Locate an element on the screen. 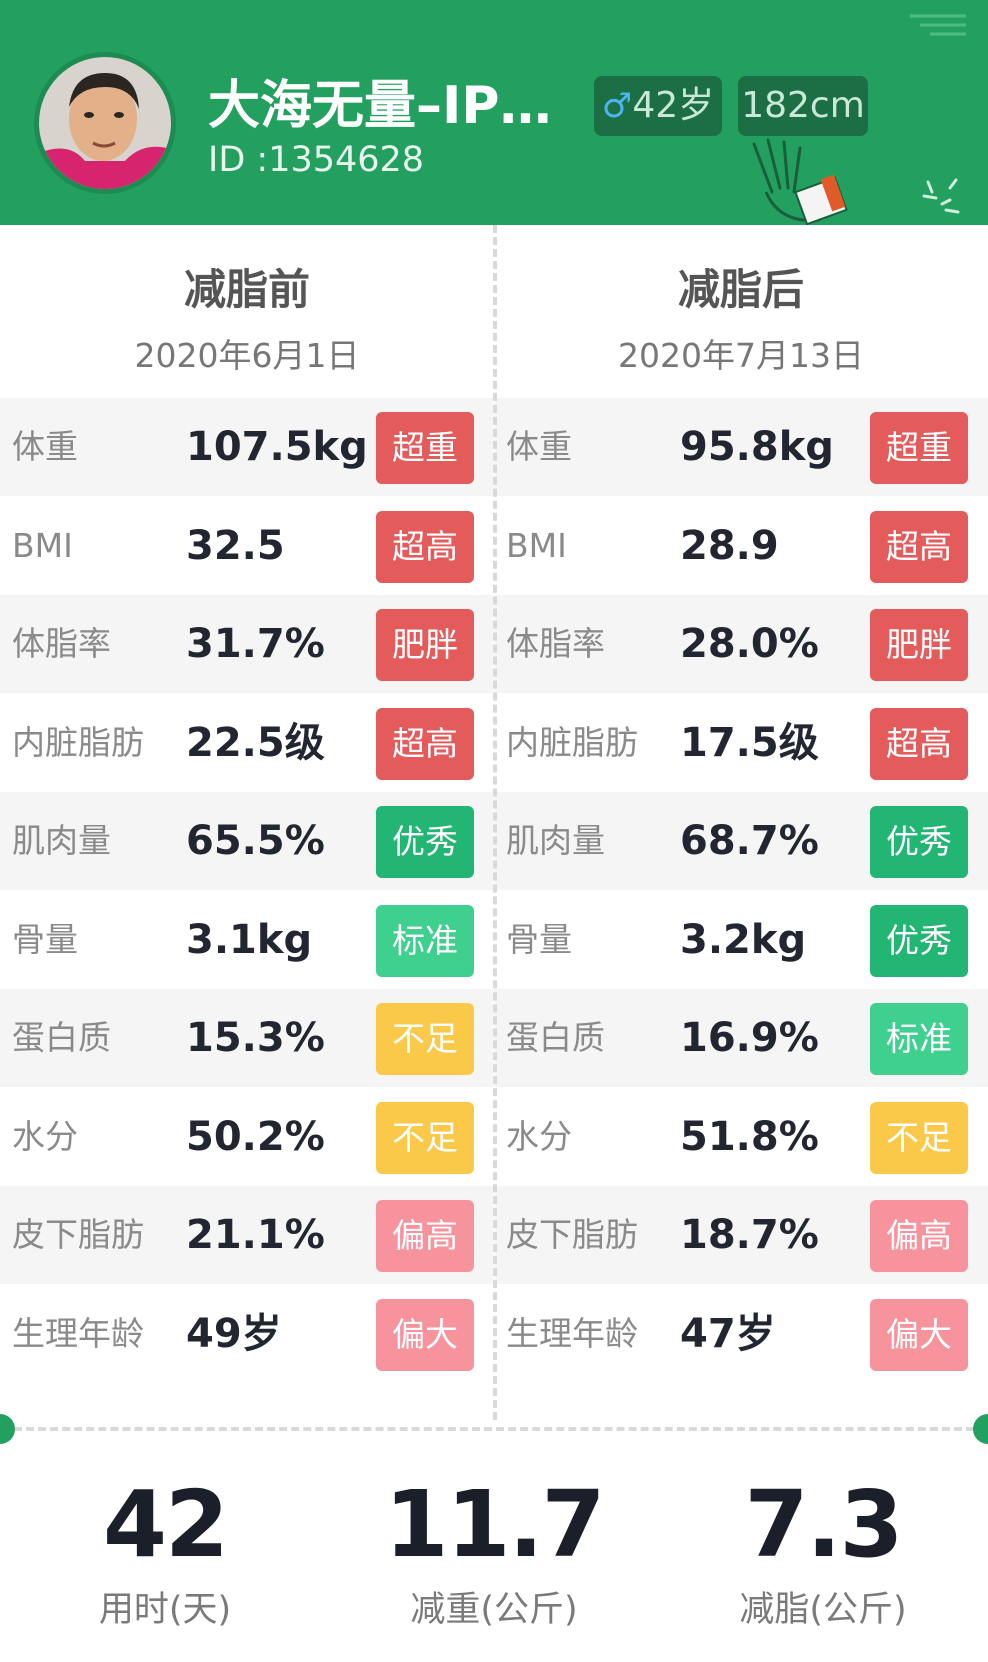 The height and width of the screenshot is (1662, 988). metric-row: 肌肉量 68.7% 优秀 is located at coordinates (741, 841).